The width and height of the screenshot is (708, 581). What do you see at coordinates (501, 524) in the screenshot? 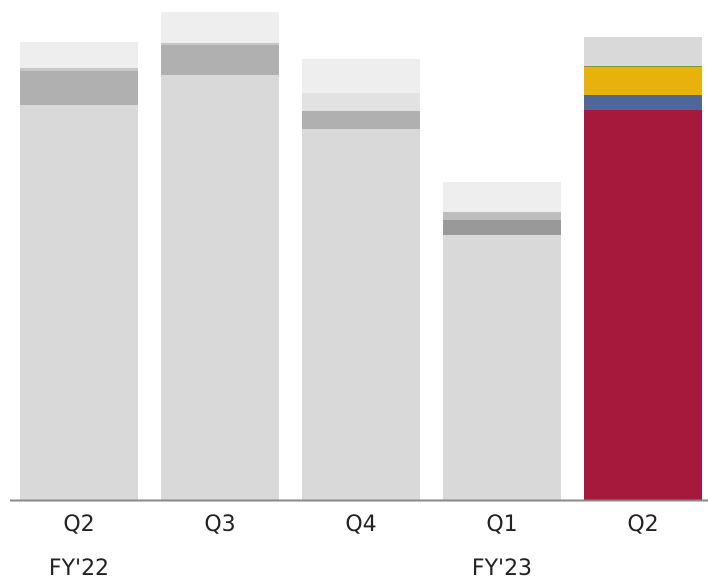
I see `x-tick-label: Q1` at bounding box center [501, 524].